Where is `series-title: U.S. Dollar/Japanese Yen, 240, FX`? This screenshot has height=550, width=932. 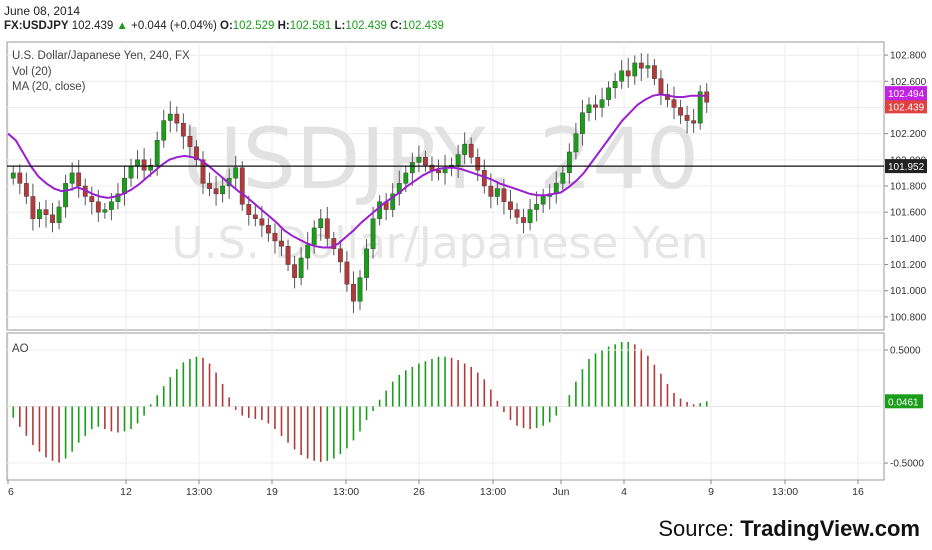 series-title: U.S. Dollar/Japanese Yen, 240, FX is located at coordinates (101, 56).